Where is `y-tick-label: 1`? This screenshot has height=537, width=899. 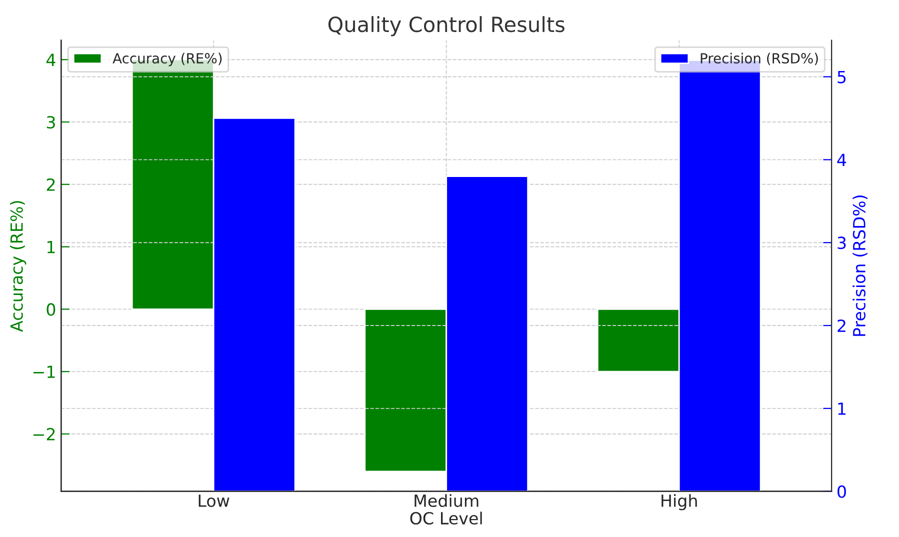 y-tick-label: 1 is located at coordinates (51, 247).